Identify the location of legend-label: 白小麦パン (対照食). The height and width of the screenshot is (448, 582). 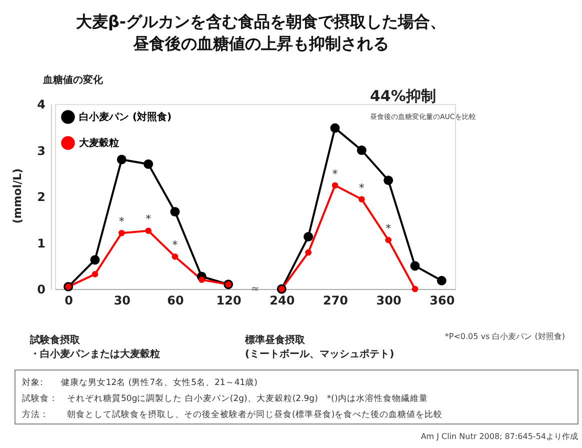
(125, 117).